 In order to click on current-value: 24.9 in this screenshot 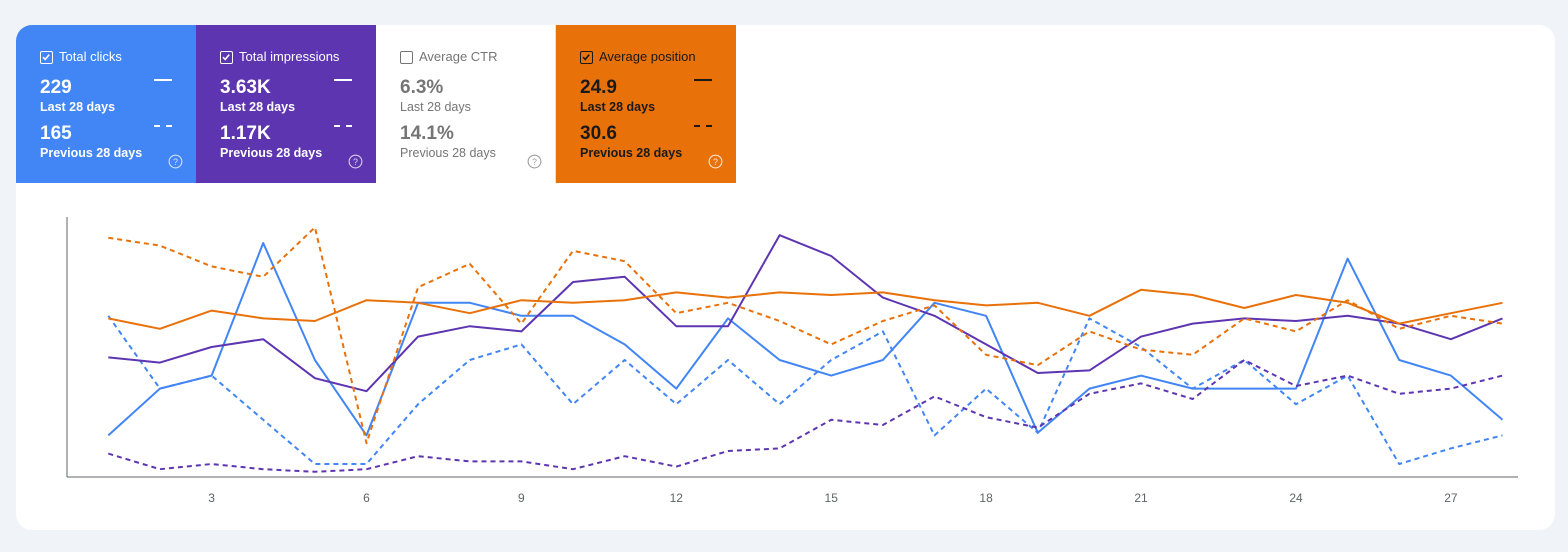, I will do `click(598, 87)`.